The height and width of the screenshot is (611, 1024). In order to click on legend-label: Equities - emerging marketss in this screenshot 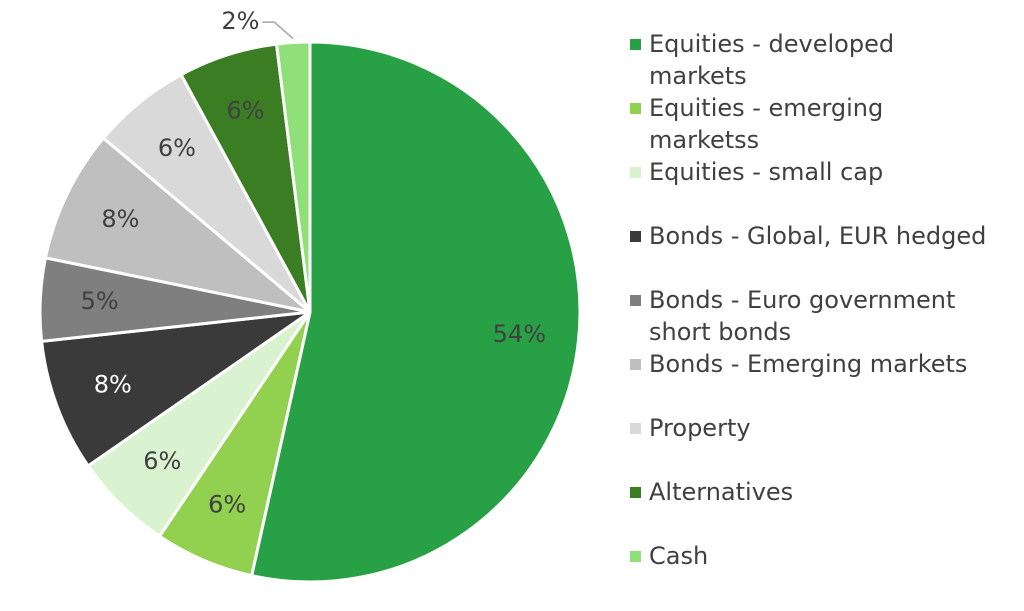, I will do `click(766, 124)`.